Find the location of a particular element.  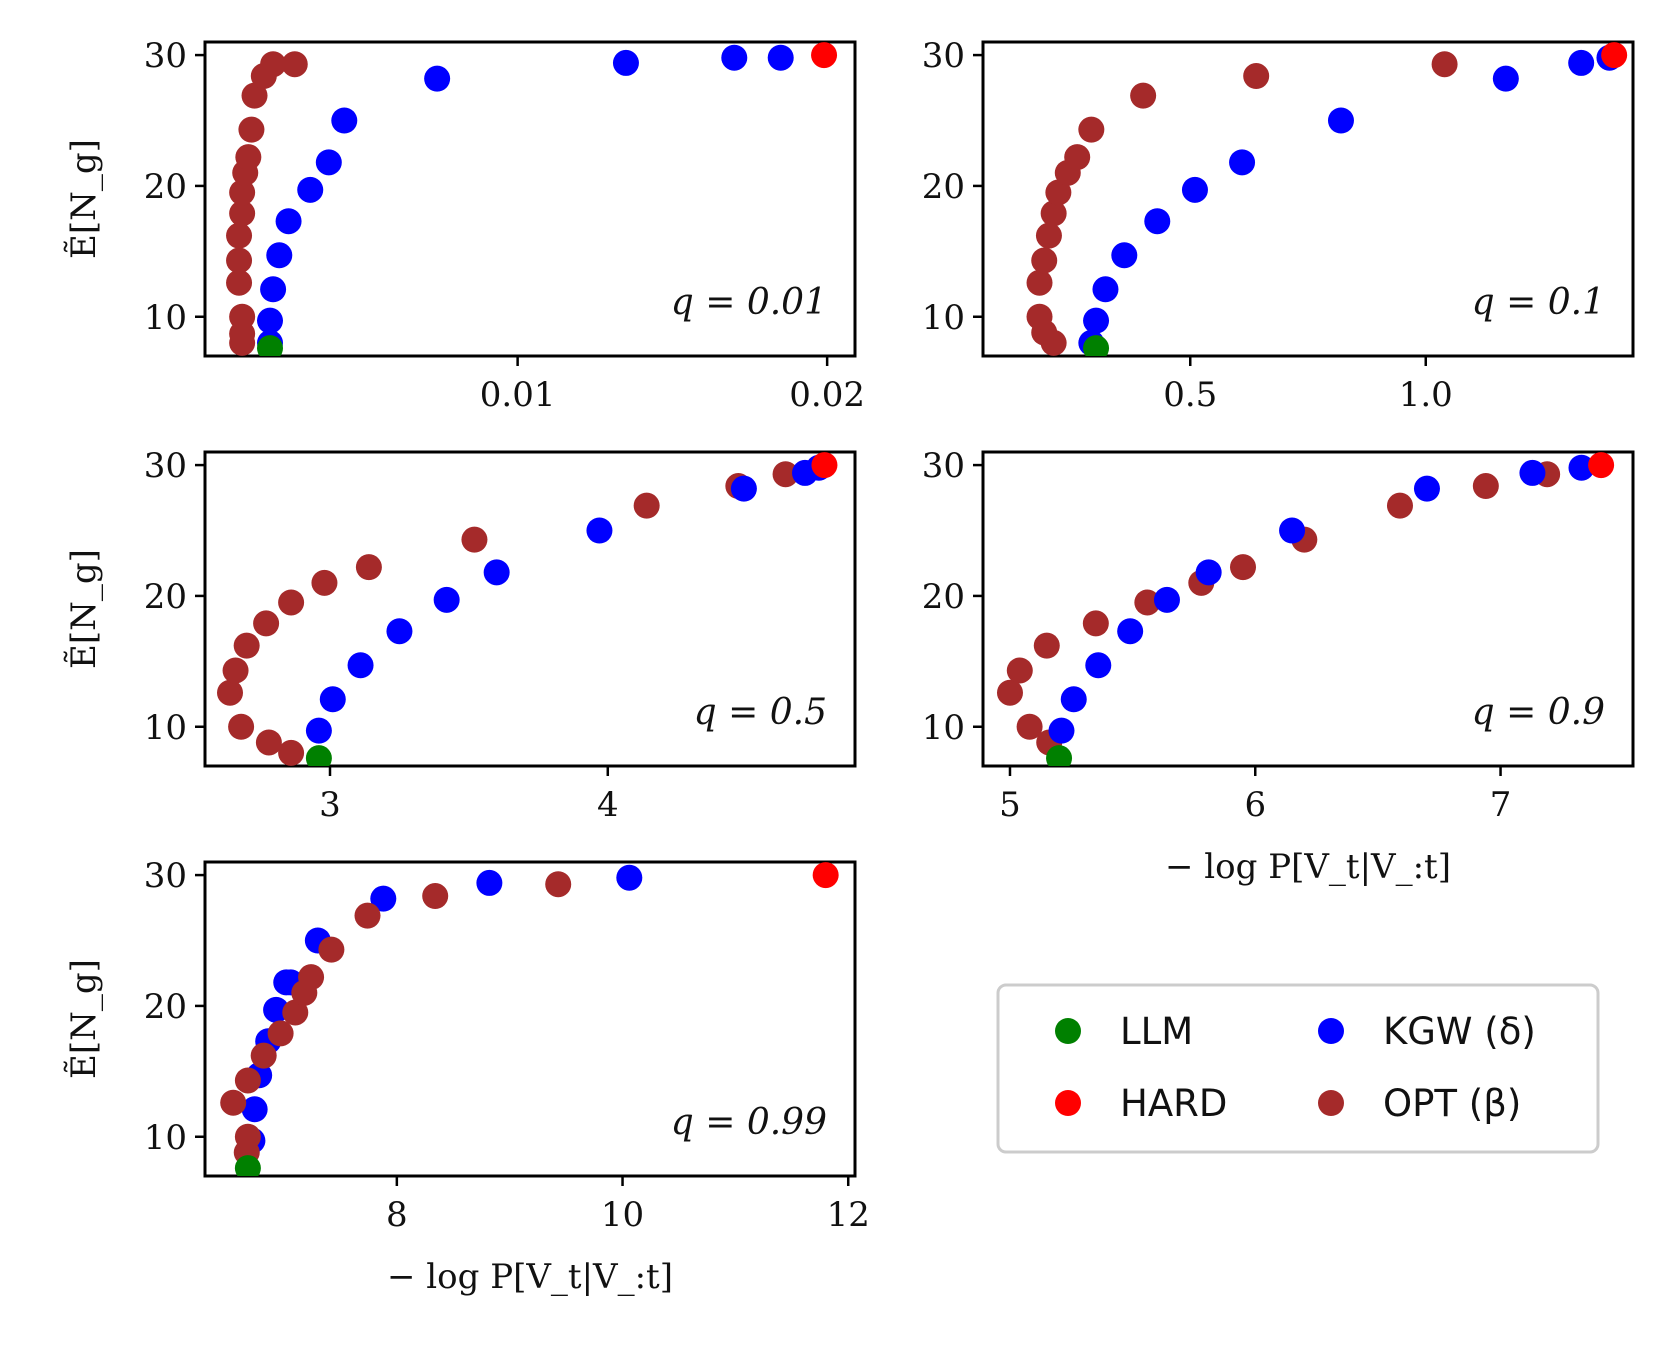

x-tick-label: 7 is located at coordinates (1501, 805).